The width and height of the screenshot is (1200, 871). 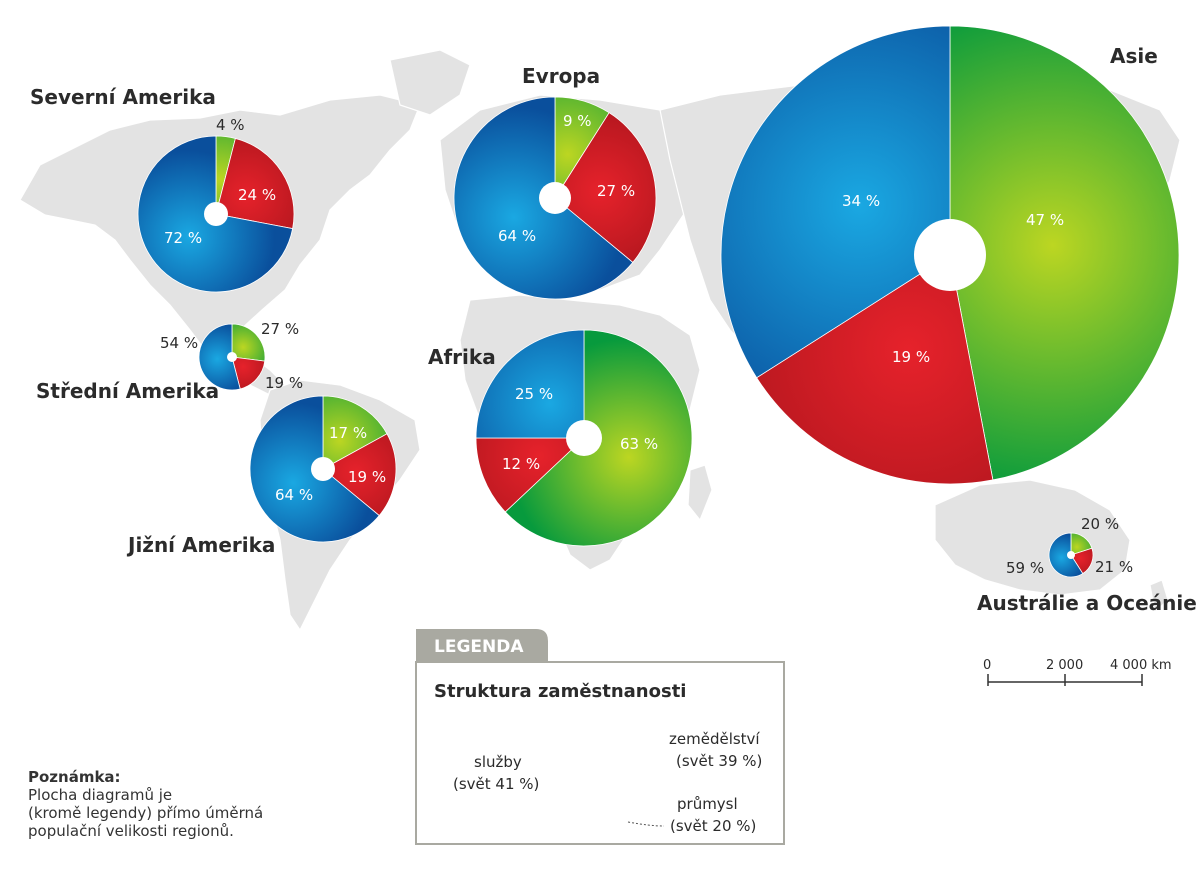 I want to click on pct-as-services: 34 %, so click(x=861, y=201).